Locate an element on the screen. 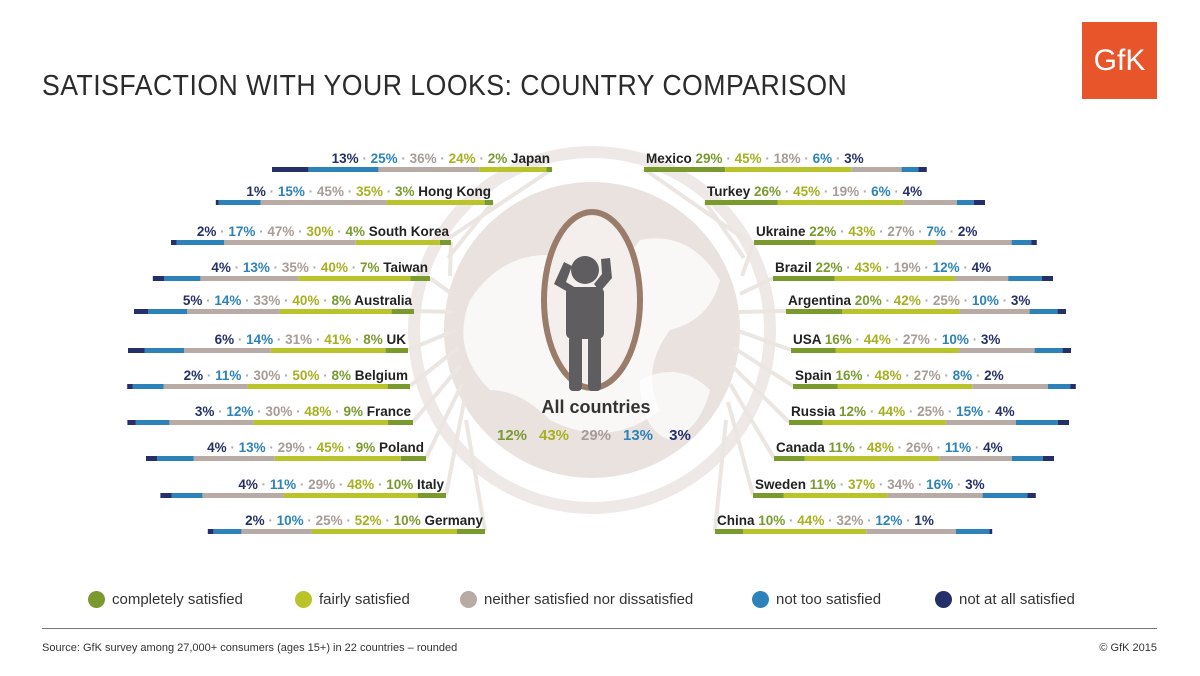 The height and width of the screenshot is (676, 1200). value-label: 25% is located at coordinates (384, 158).